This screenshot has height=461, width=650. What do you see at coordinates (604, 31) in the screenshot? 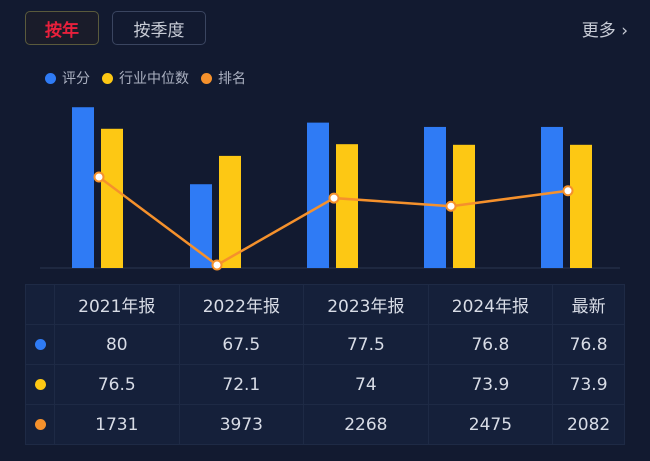
I see `more-link: 更多 ›` at bounding box center [604, 31].